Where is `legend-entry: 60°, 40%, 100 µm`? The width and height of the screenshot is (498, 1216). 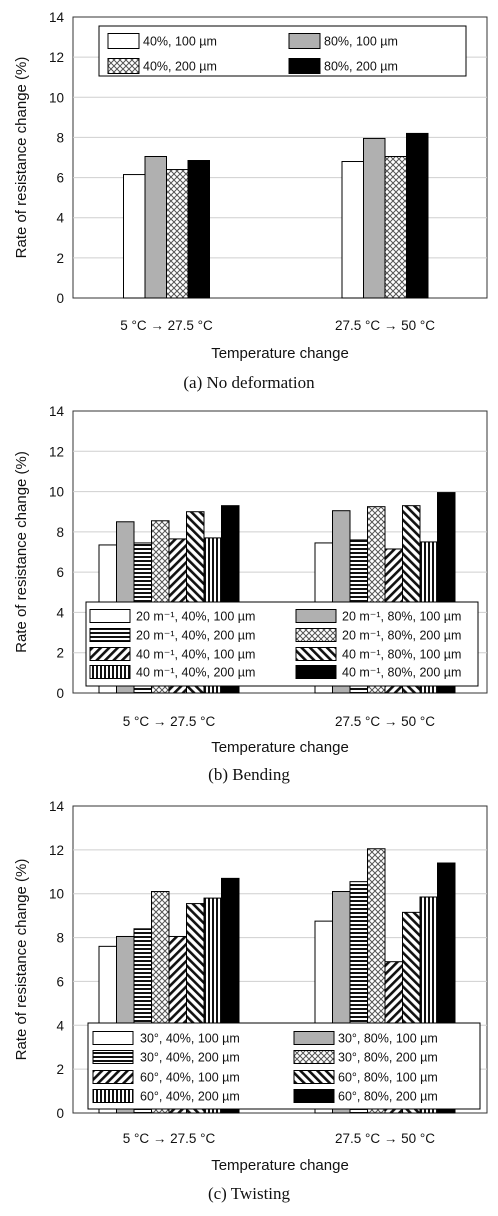
legend-entry: 60°, 40%, 100 µm is located at coordinates (190, 1078).